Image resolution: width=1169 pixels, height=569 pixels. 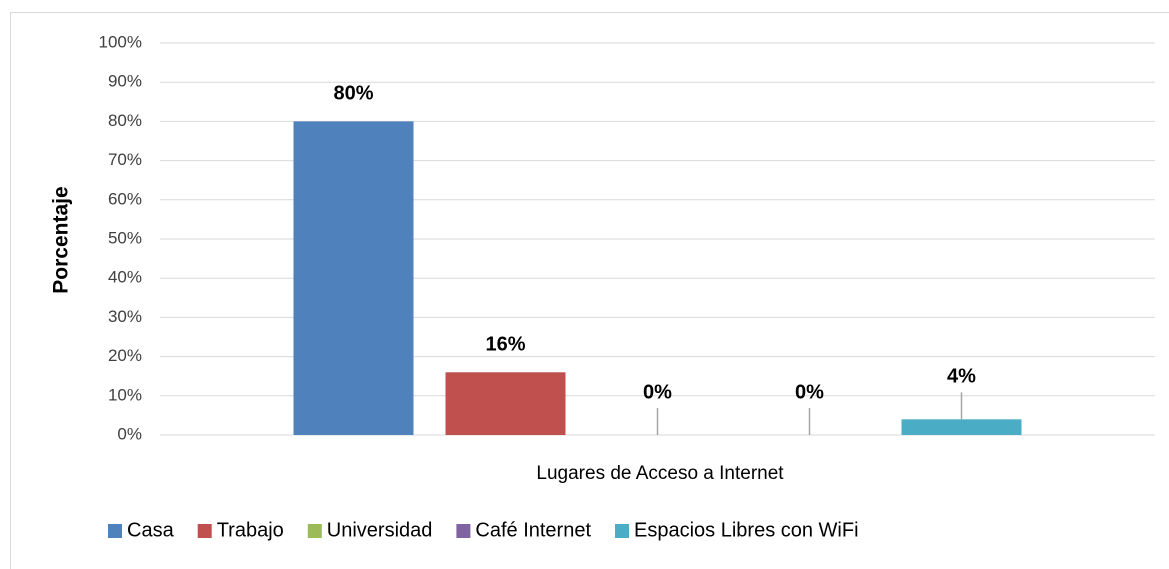 What do you see at coordinates (125, 159) in the screenshot?
I see `y-tick-label: 70%` at bounding box center [125, 159].